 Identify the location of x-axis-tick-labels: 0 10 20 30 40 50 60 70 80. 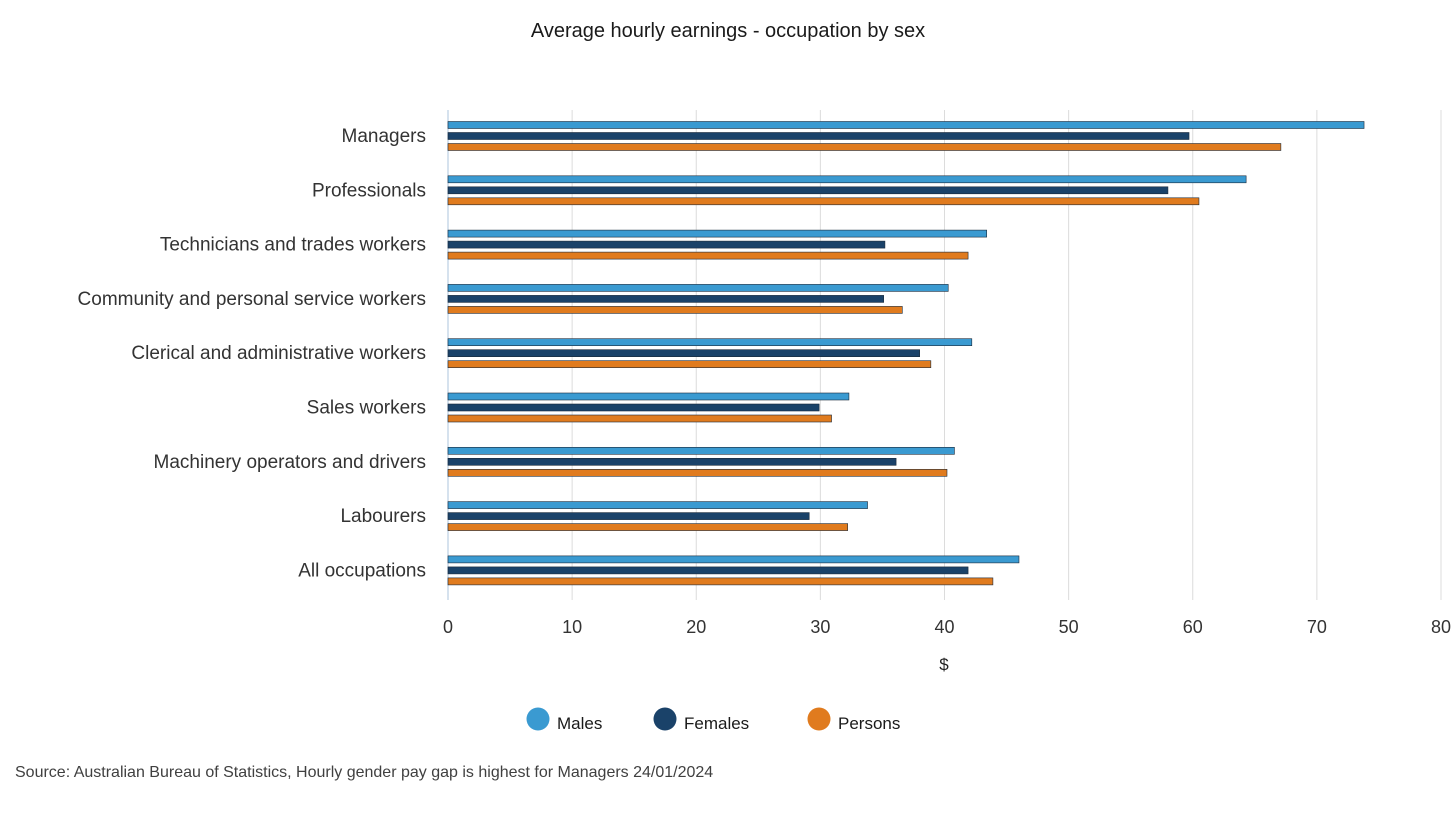
(947, 627).